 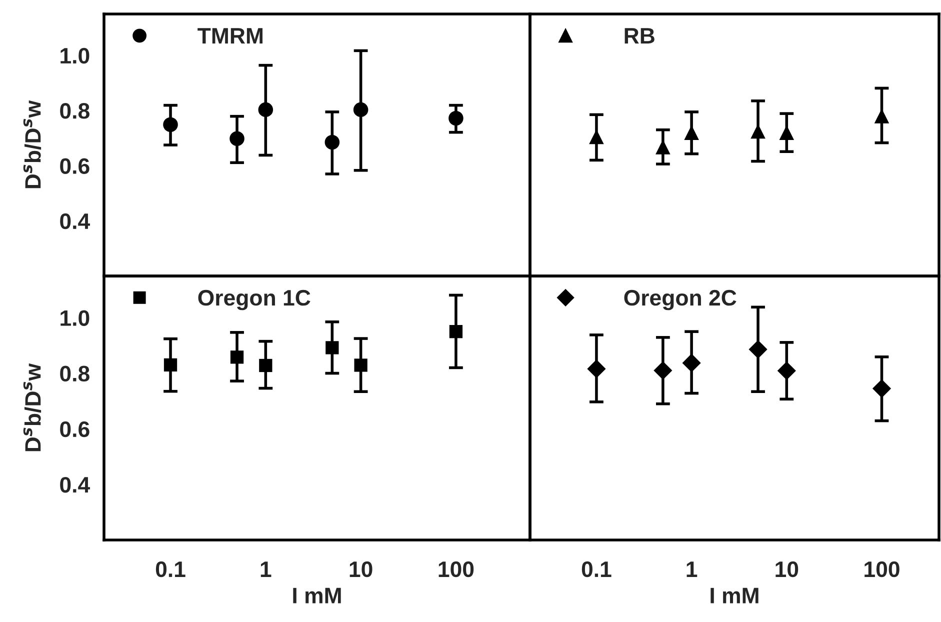 I want to click on legend-label: RB, so click(x=639, y=36).